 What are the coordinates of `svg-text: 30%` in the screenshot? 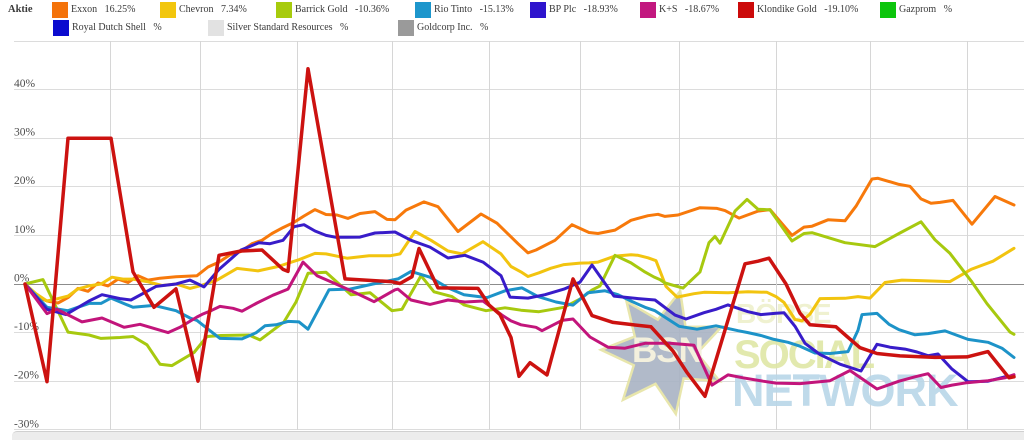 It's located at (25, 133).